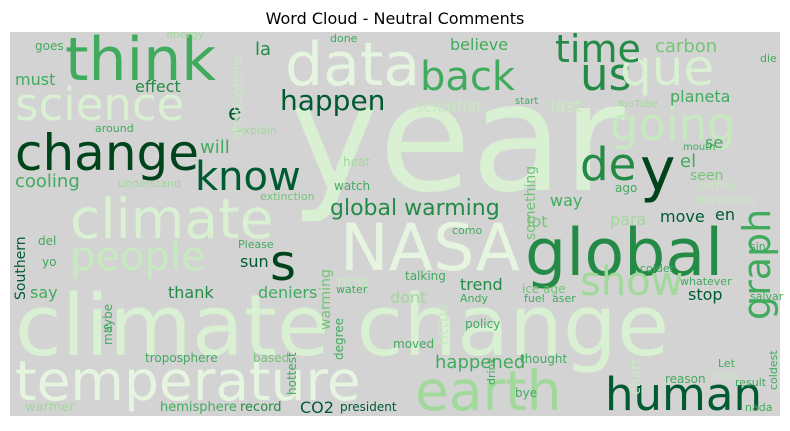  I want to click on word: global warming, so click(415, 208).